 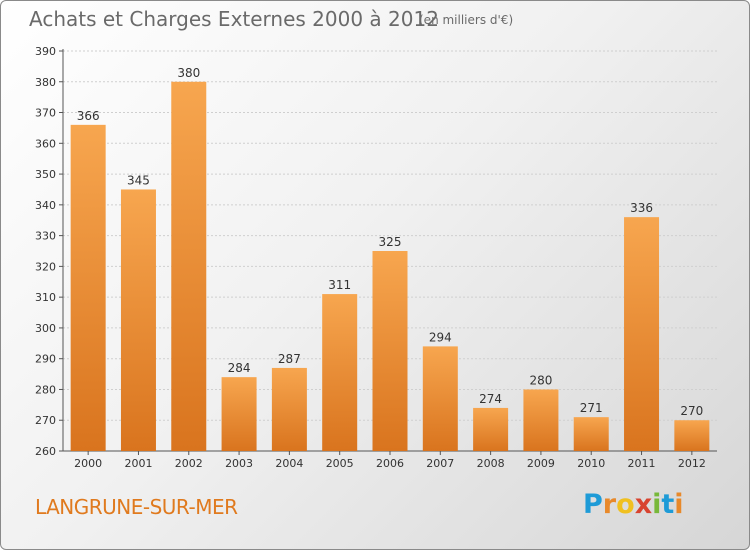 I want to click on bar-2006, so click(x=390, y=351).